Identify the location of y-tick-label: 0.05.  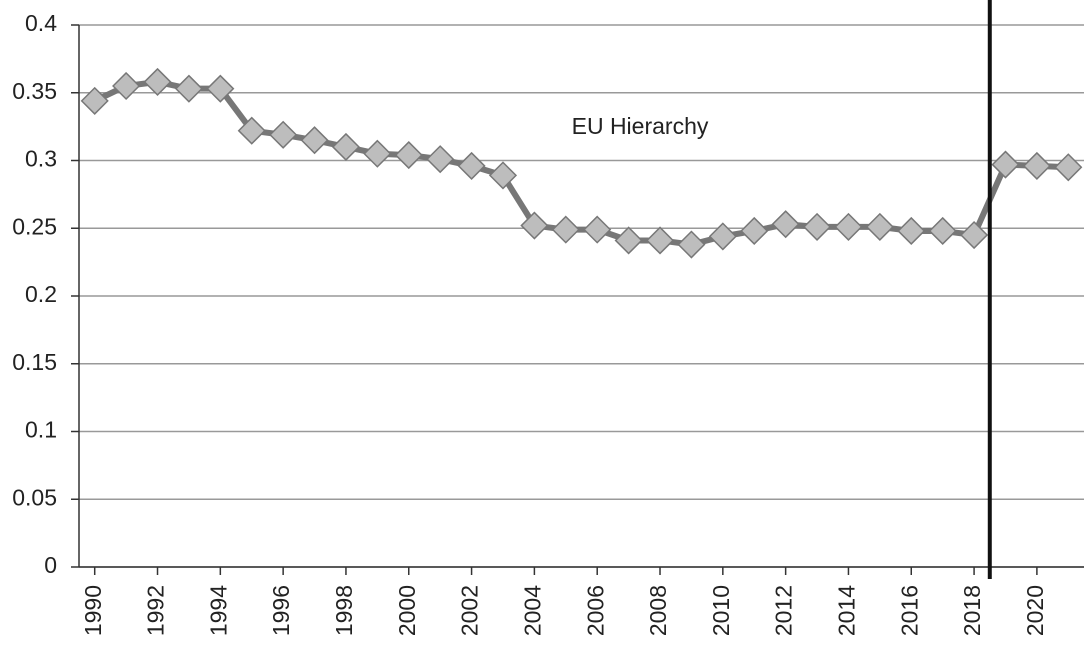
(34, 497).